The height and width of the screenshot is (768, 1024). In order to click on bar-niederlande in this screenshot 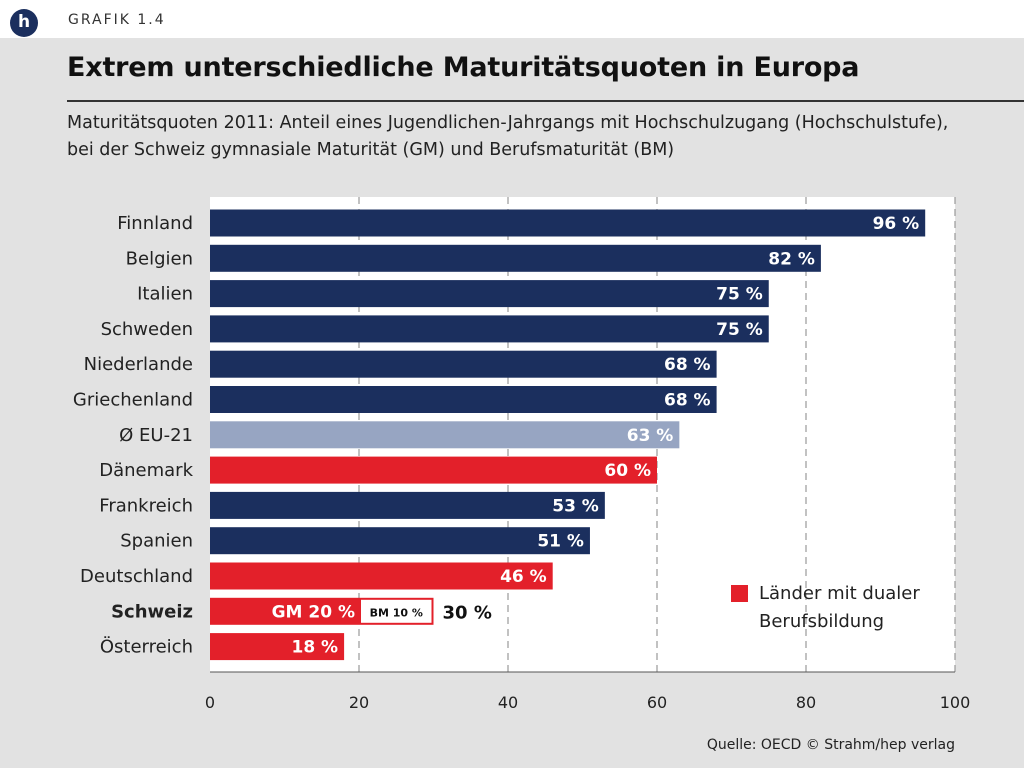, I will do `click(463, 364)`.